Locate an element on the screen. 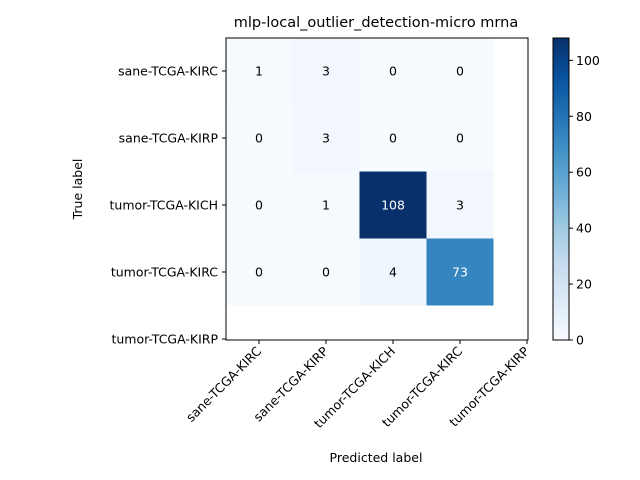  y-tick-label: tumor-TCGA-KIRC is located at coordinates (164, 272).